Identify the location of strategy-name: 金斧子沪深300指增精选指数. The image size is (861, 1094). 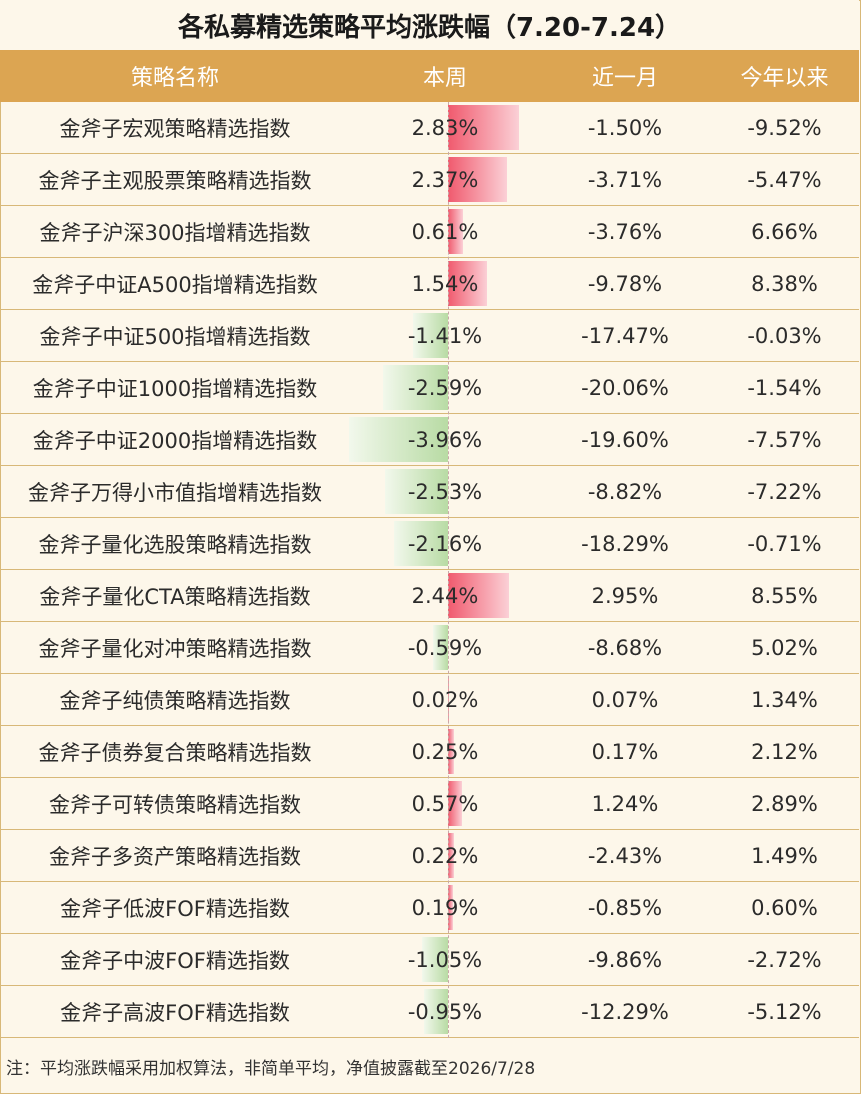
(175, 232).